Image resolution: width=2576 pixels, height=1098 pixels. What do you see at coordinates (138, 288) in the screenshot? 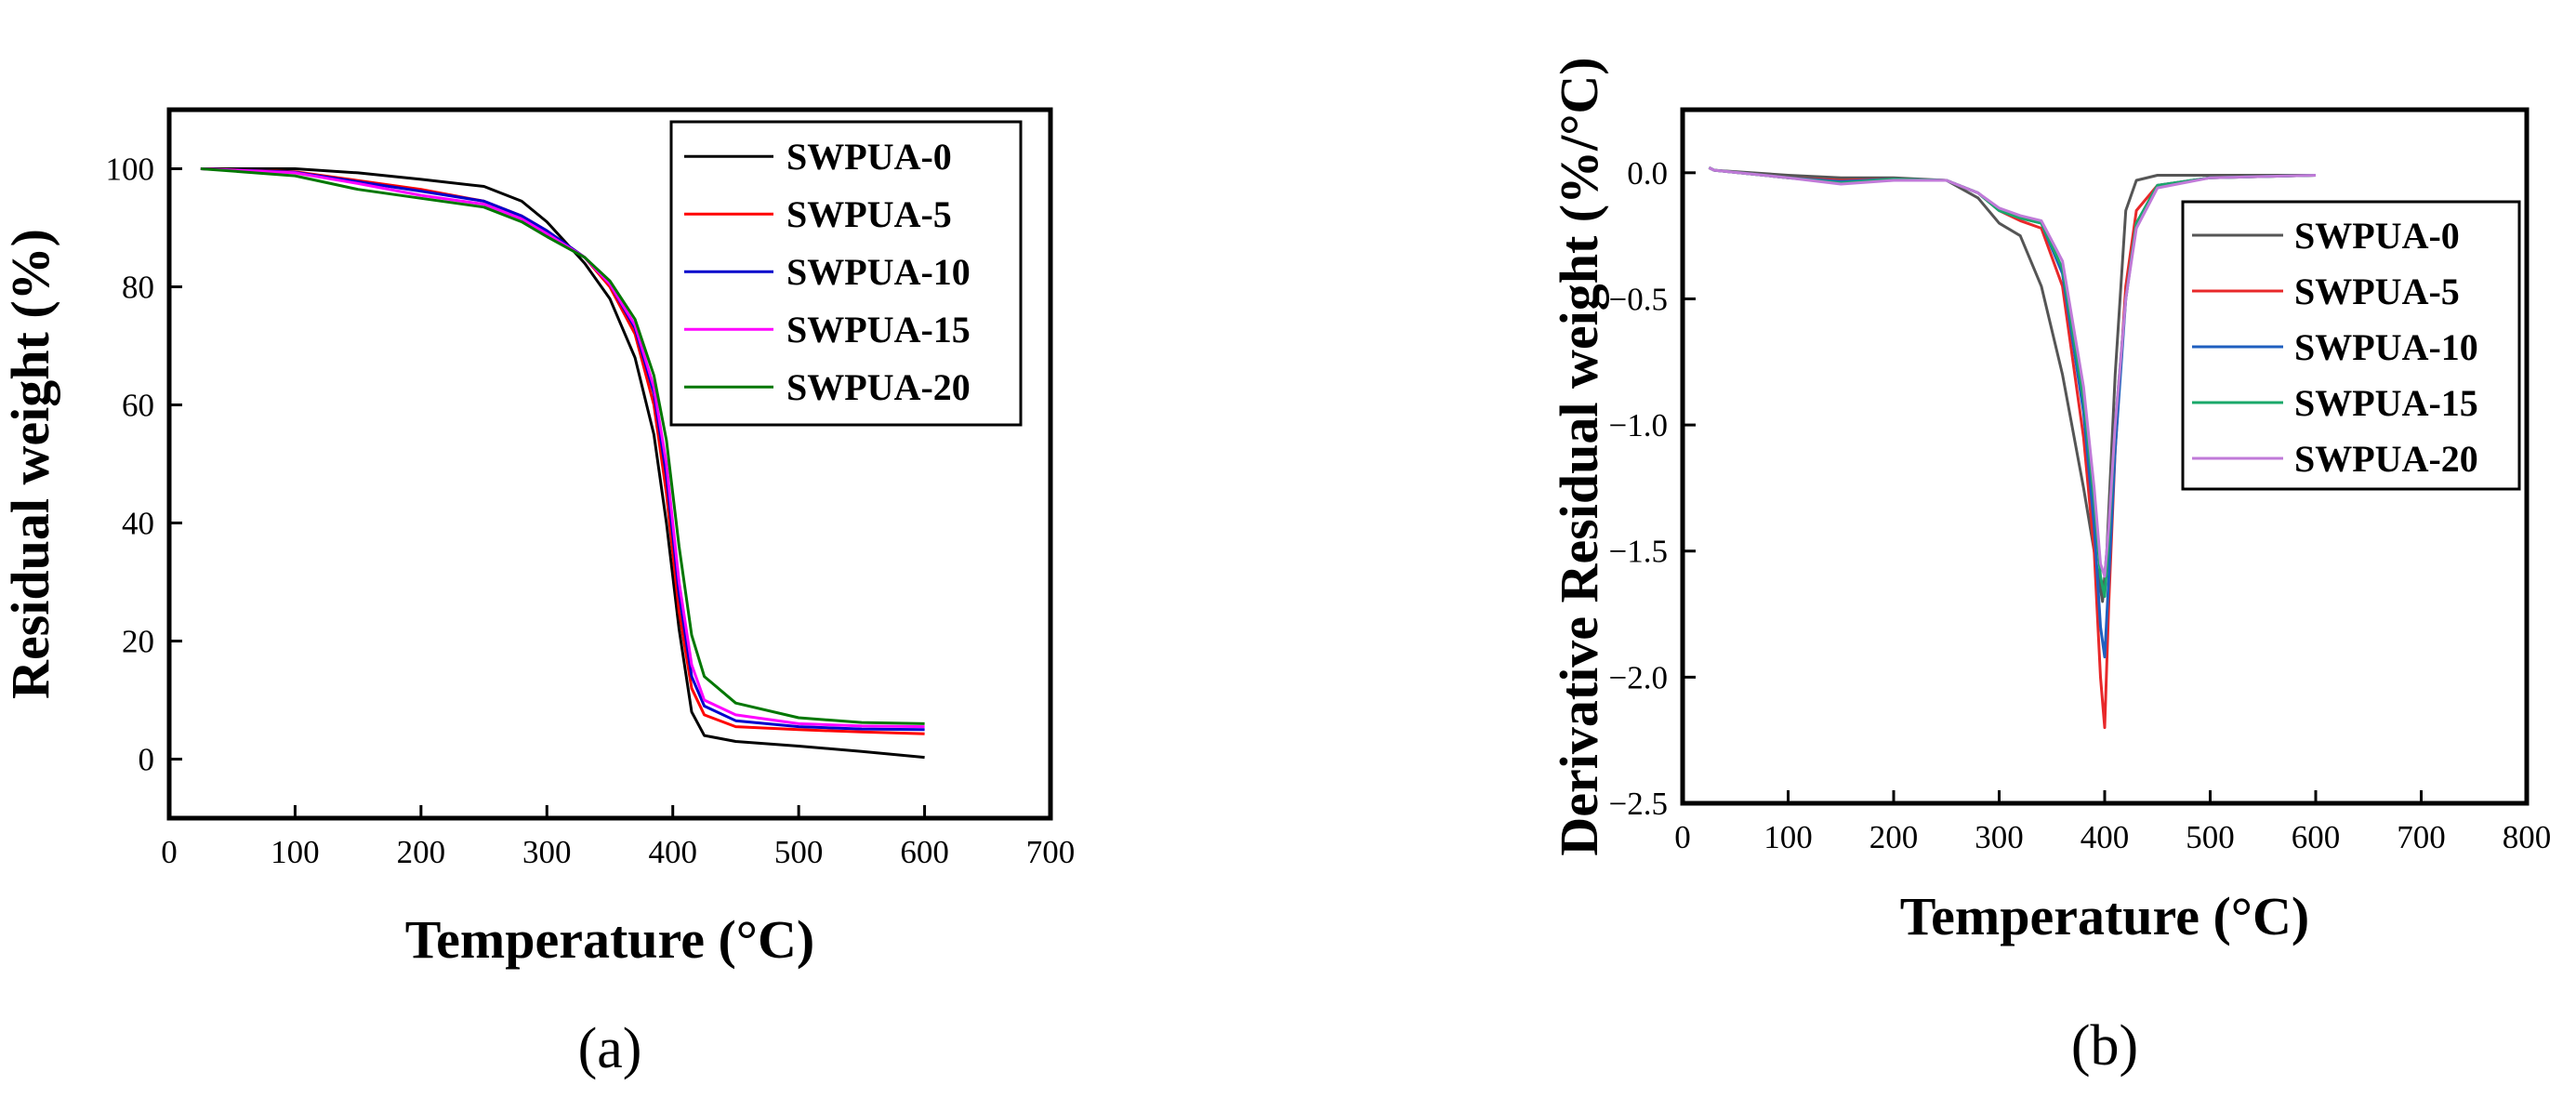
I see `y-tick-label: 80` at bounding box center [138, 288].